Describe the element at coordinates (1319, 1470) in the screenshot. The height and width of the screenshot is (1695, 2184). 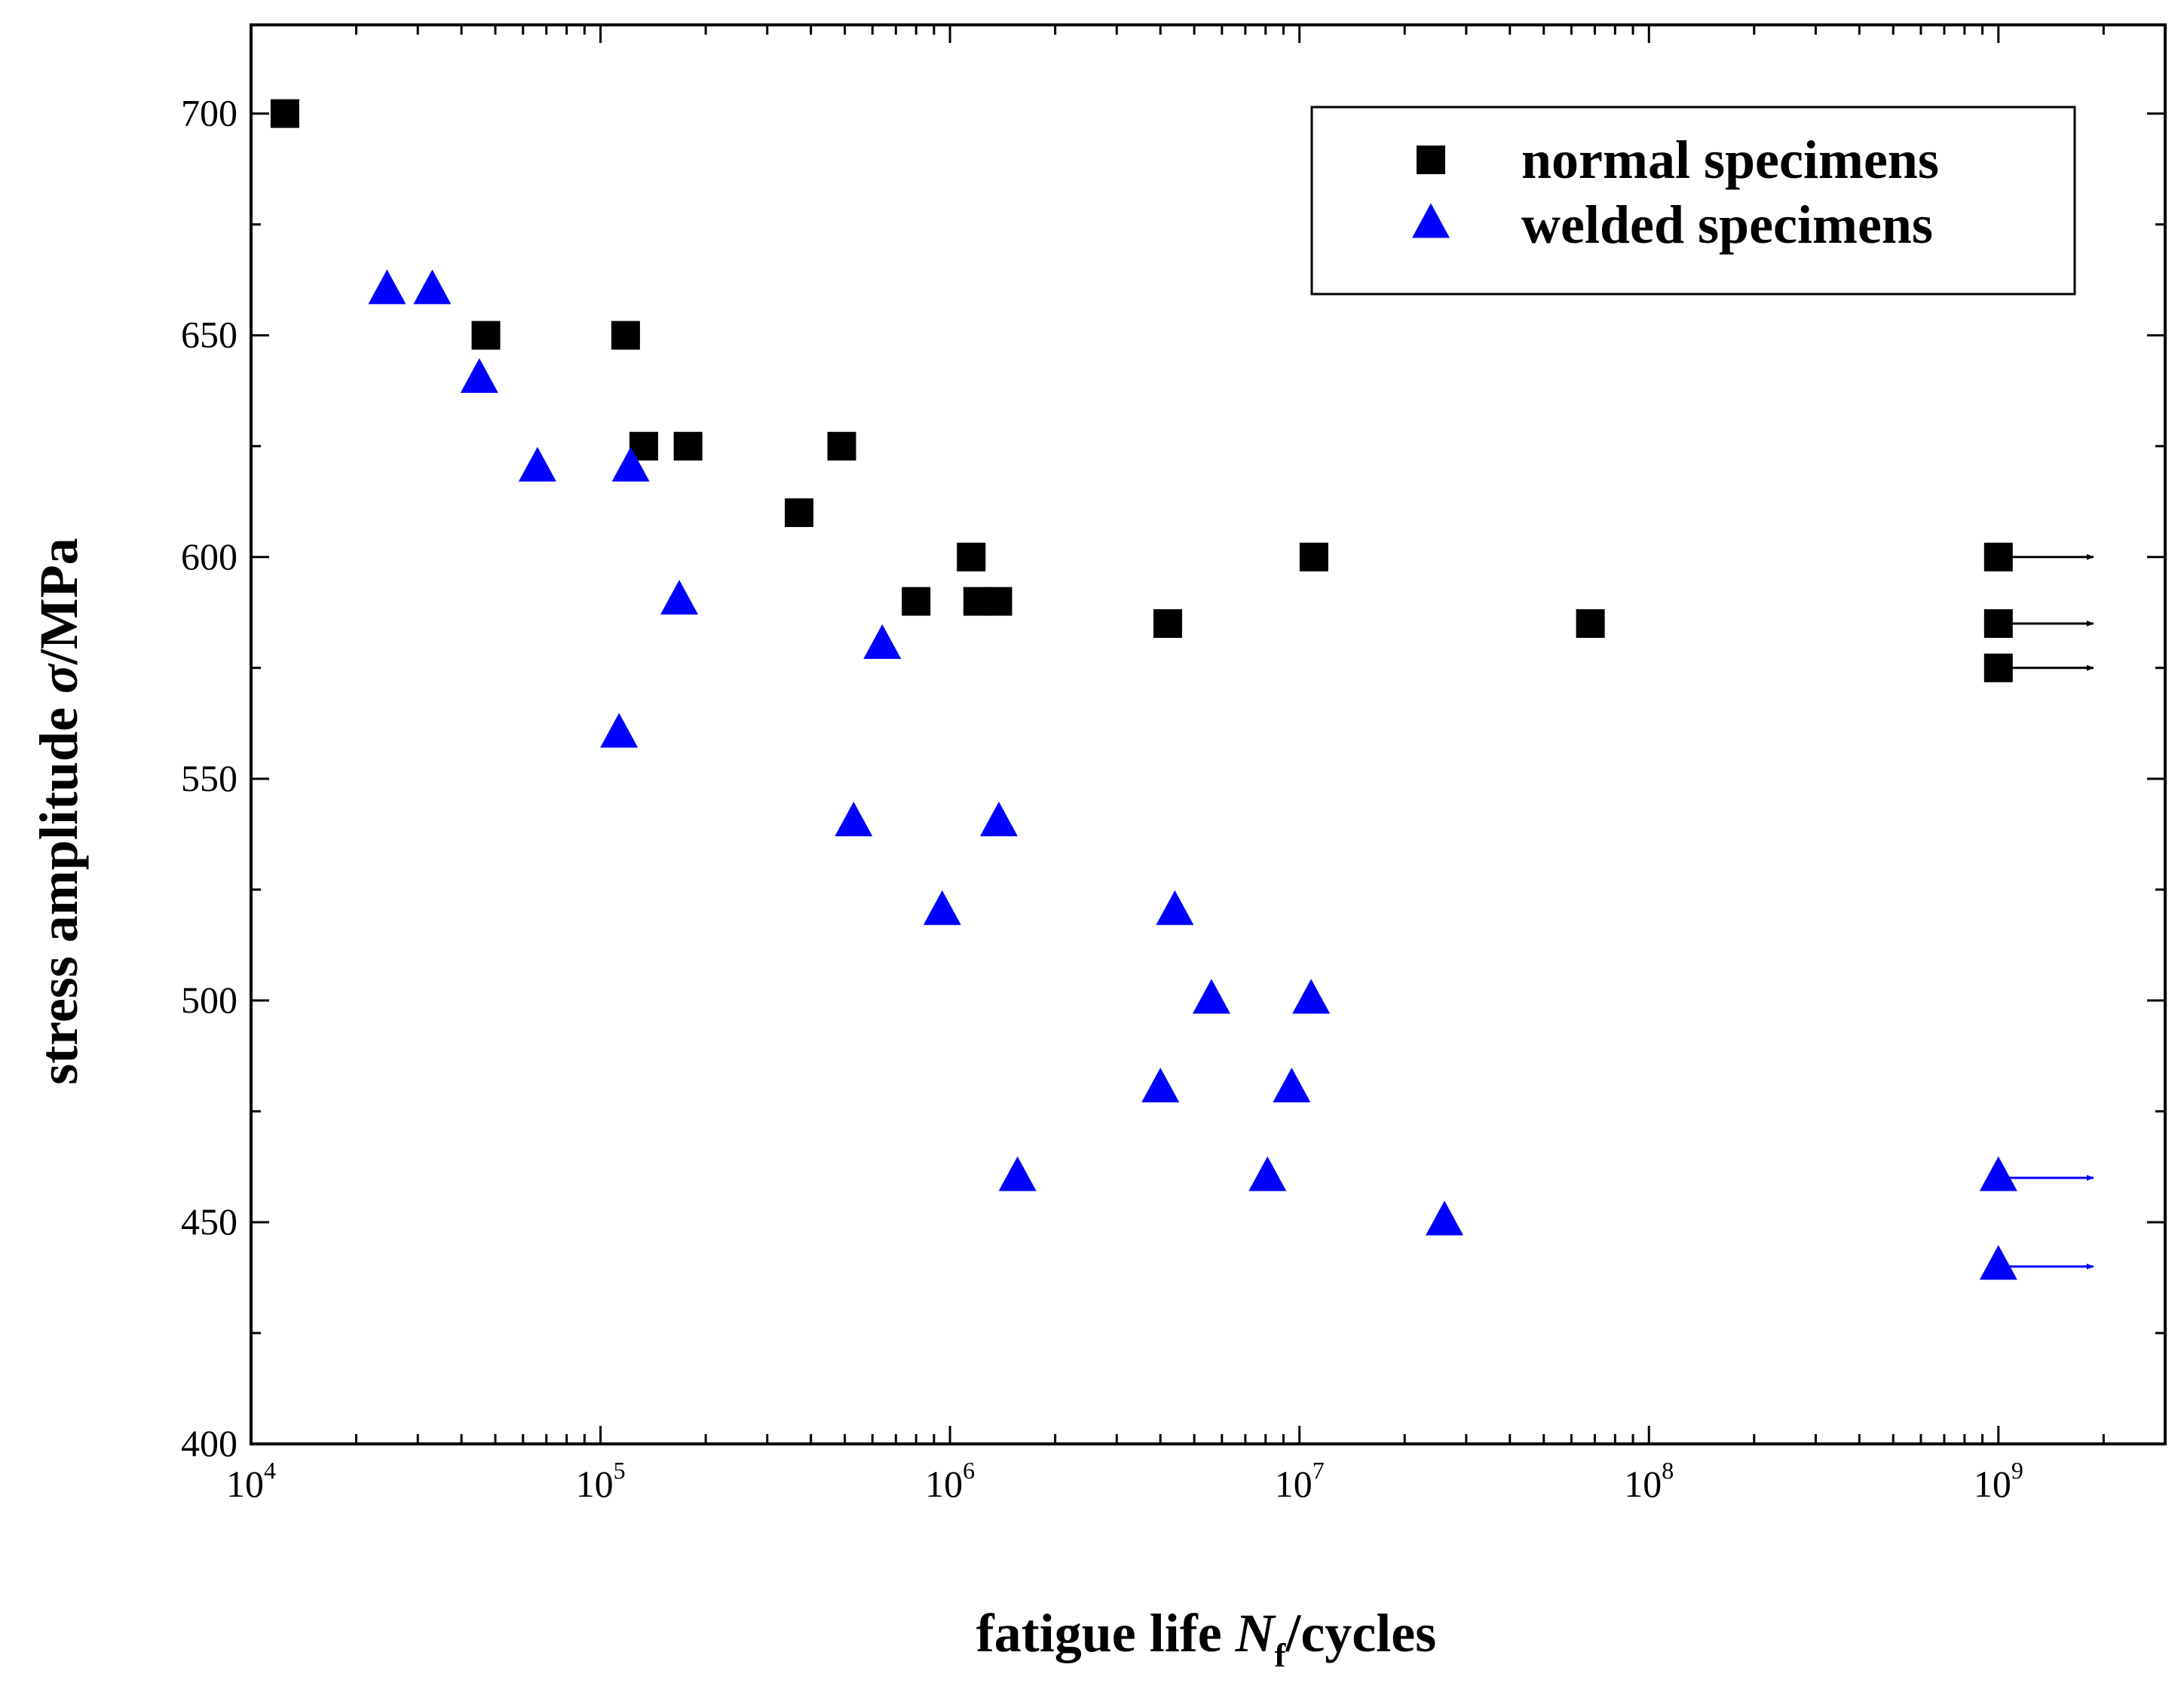
I see `x-tick-label-exponent: 7` at that location.